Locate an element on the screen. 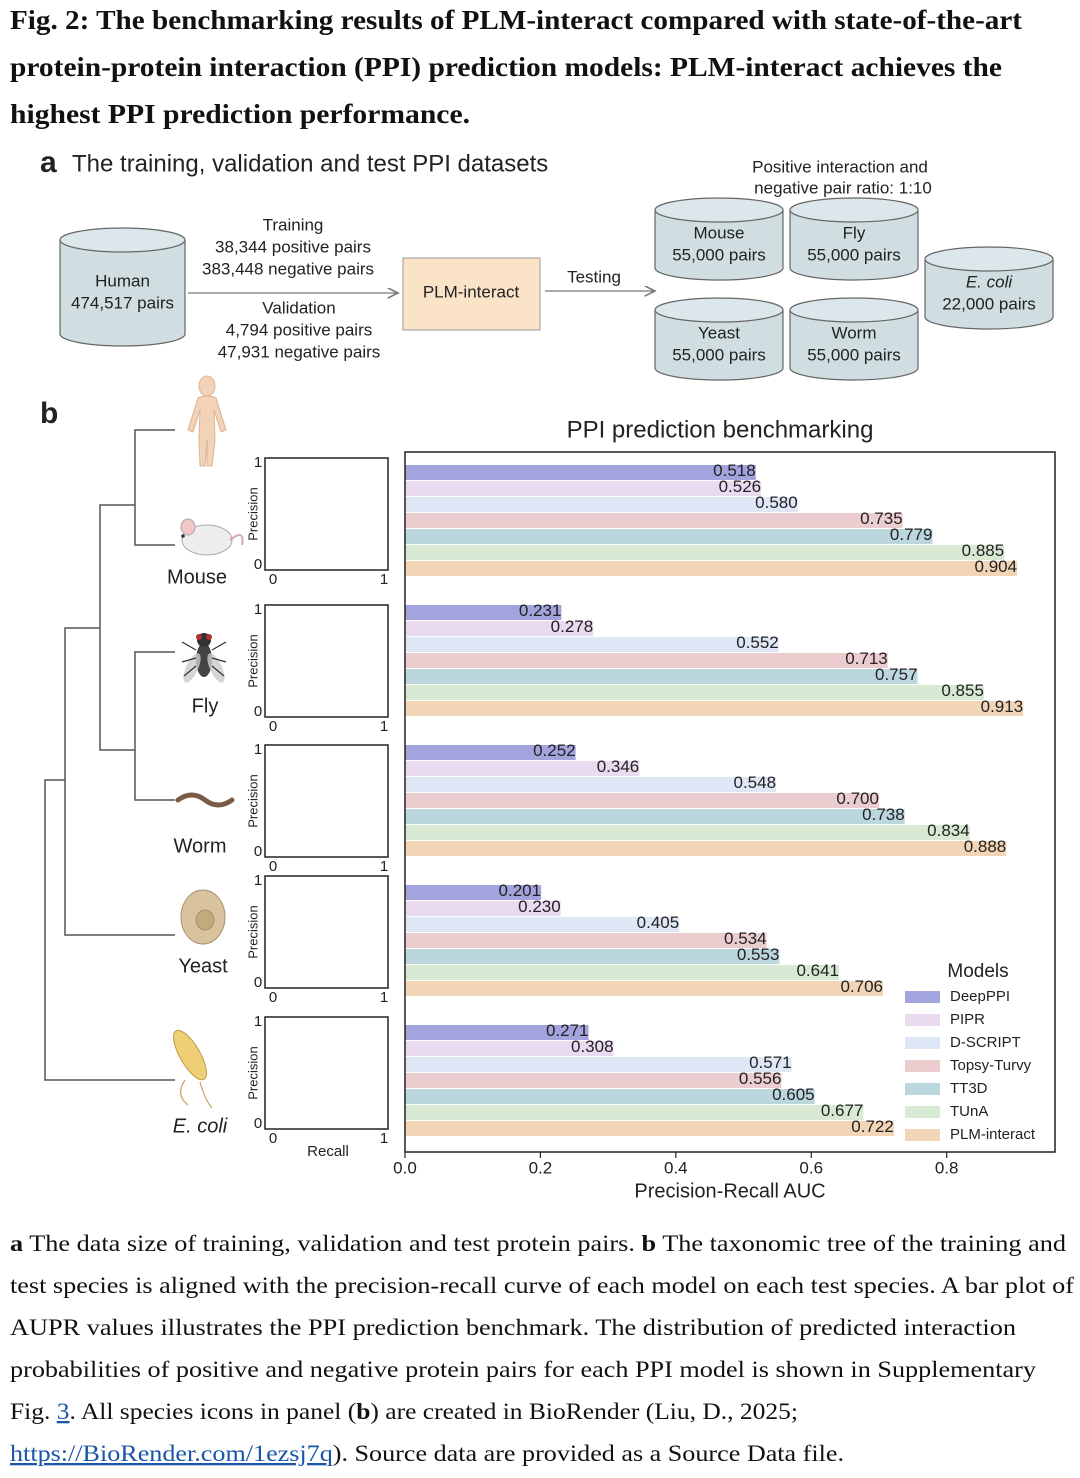 Image resolution: width=1080 pixels, height=1478 pixels. legend-title: Models is located at coordinates (977, 971).